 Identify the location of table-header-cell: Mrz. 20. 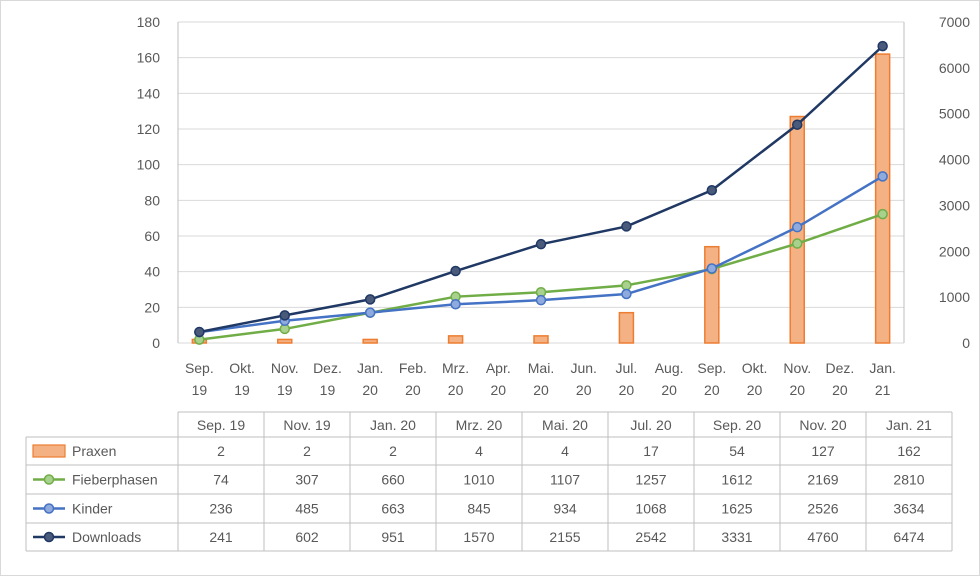
(479, 425).